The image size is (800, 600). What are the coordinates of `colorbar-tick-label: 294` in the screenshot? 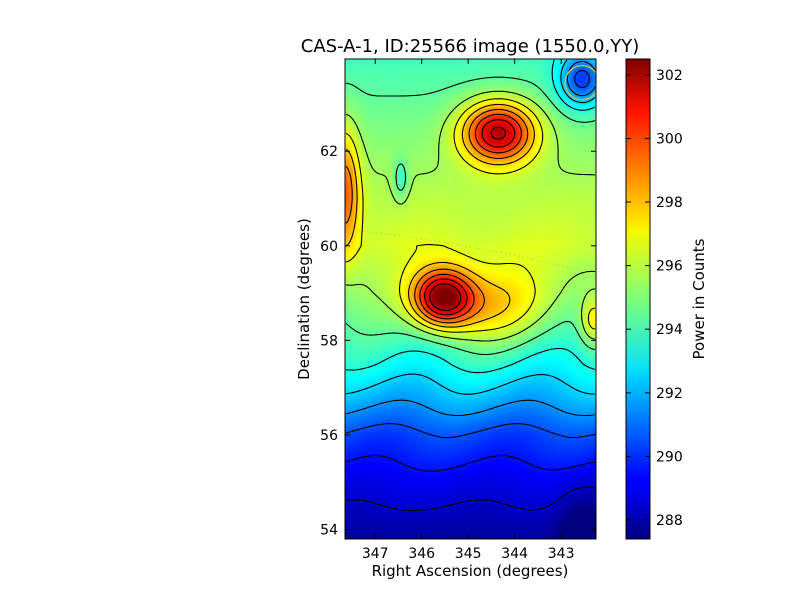 It's located at (669, 330).